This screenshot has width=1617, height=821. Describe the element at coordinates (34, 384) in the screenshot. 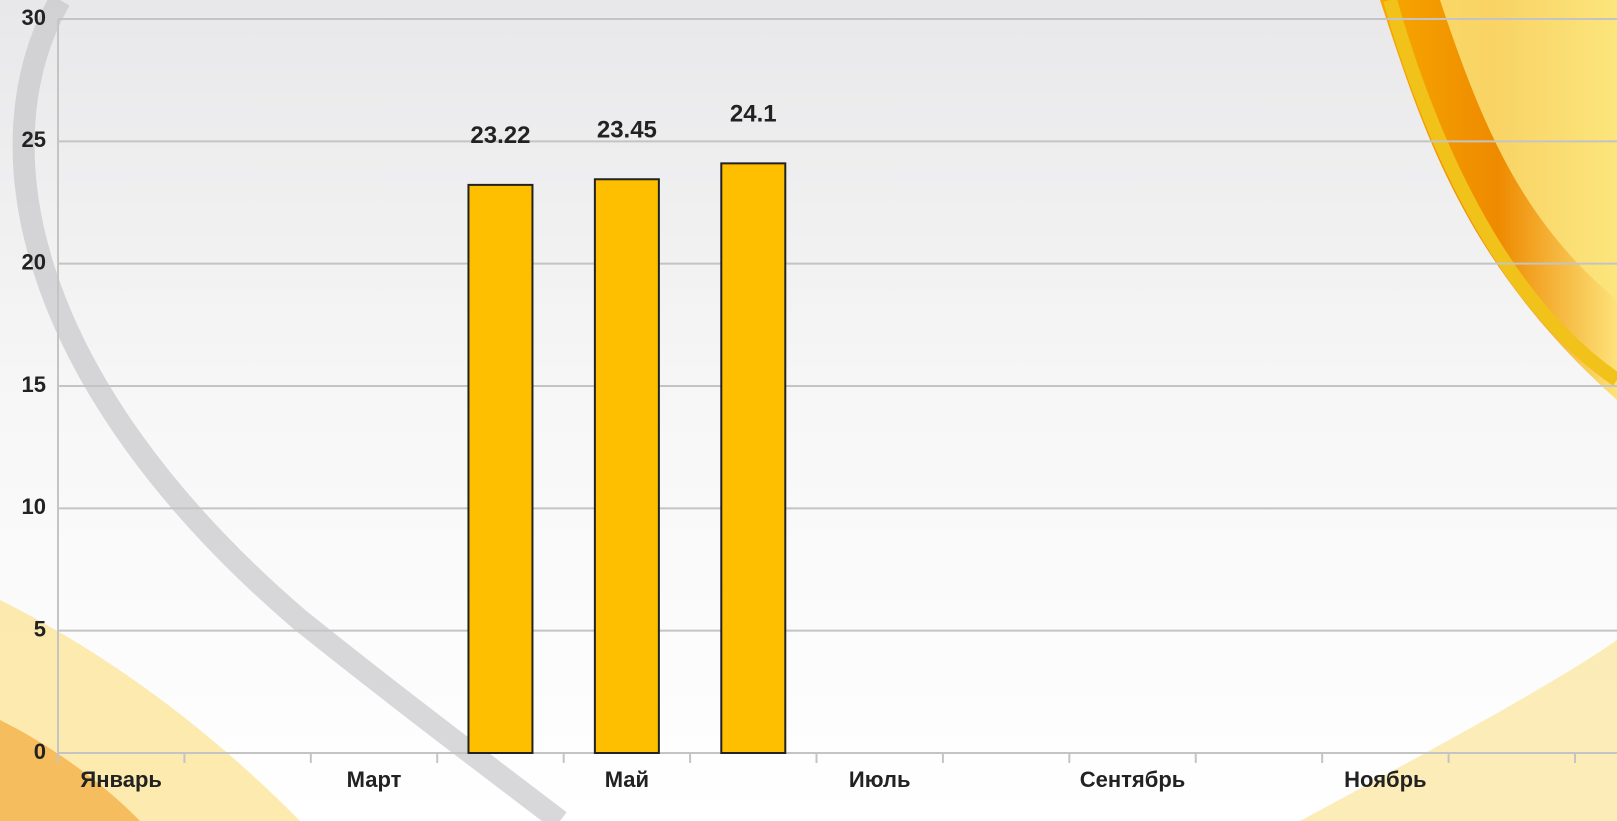

I see `y-tick-label: 15` at that location.